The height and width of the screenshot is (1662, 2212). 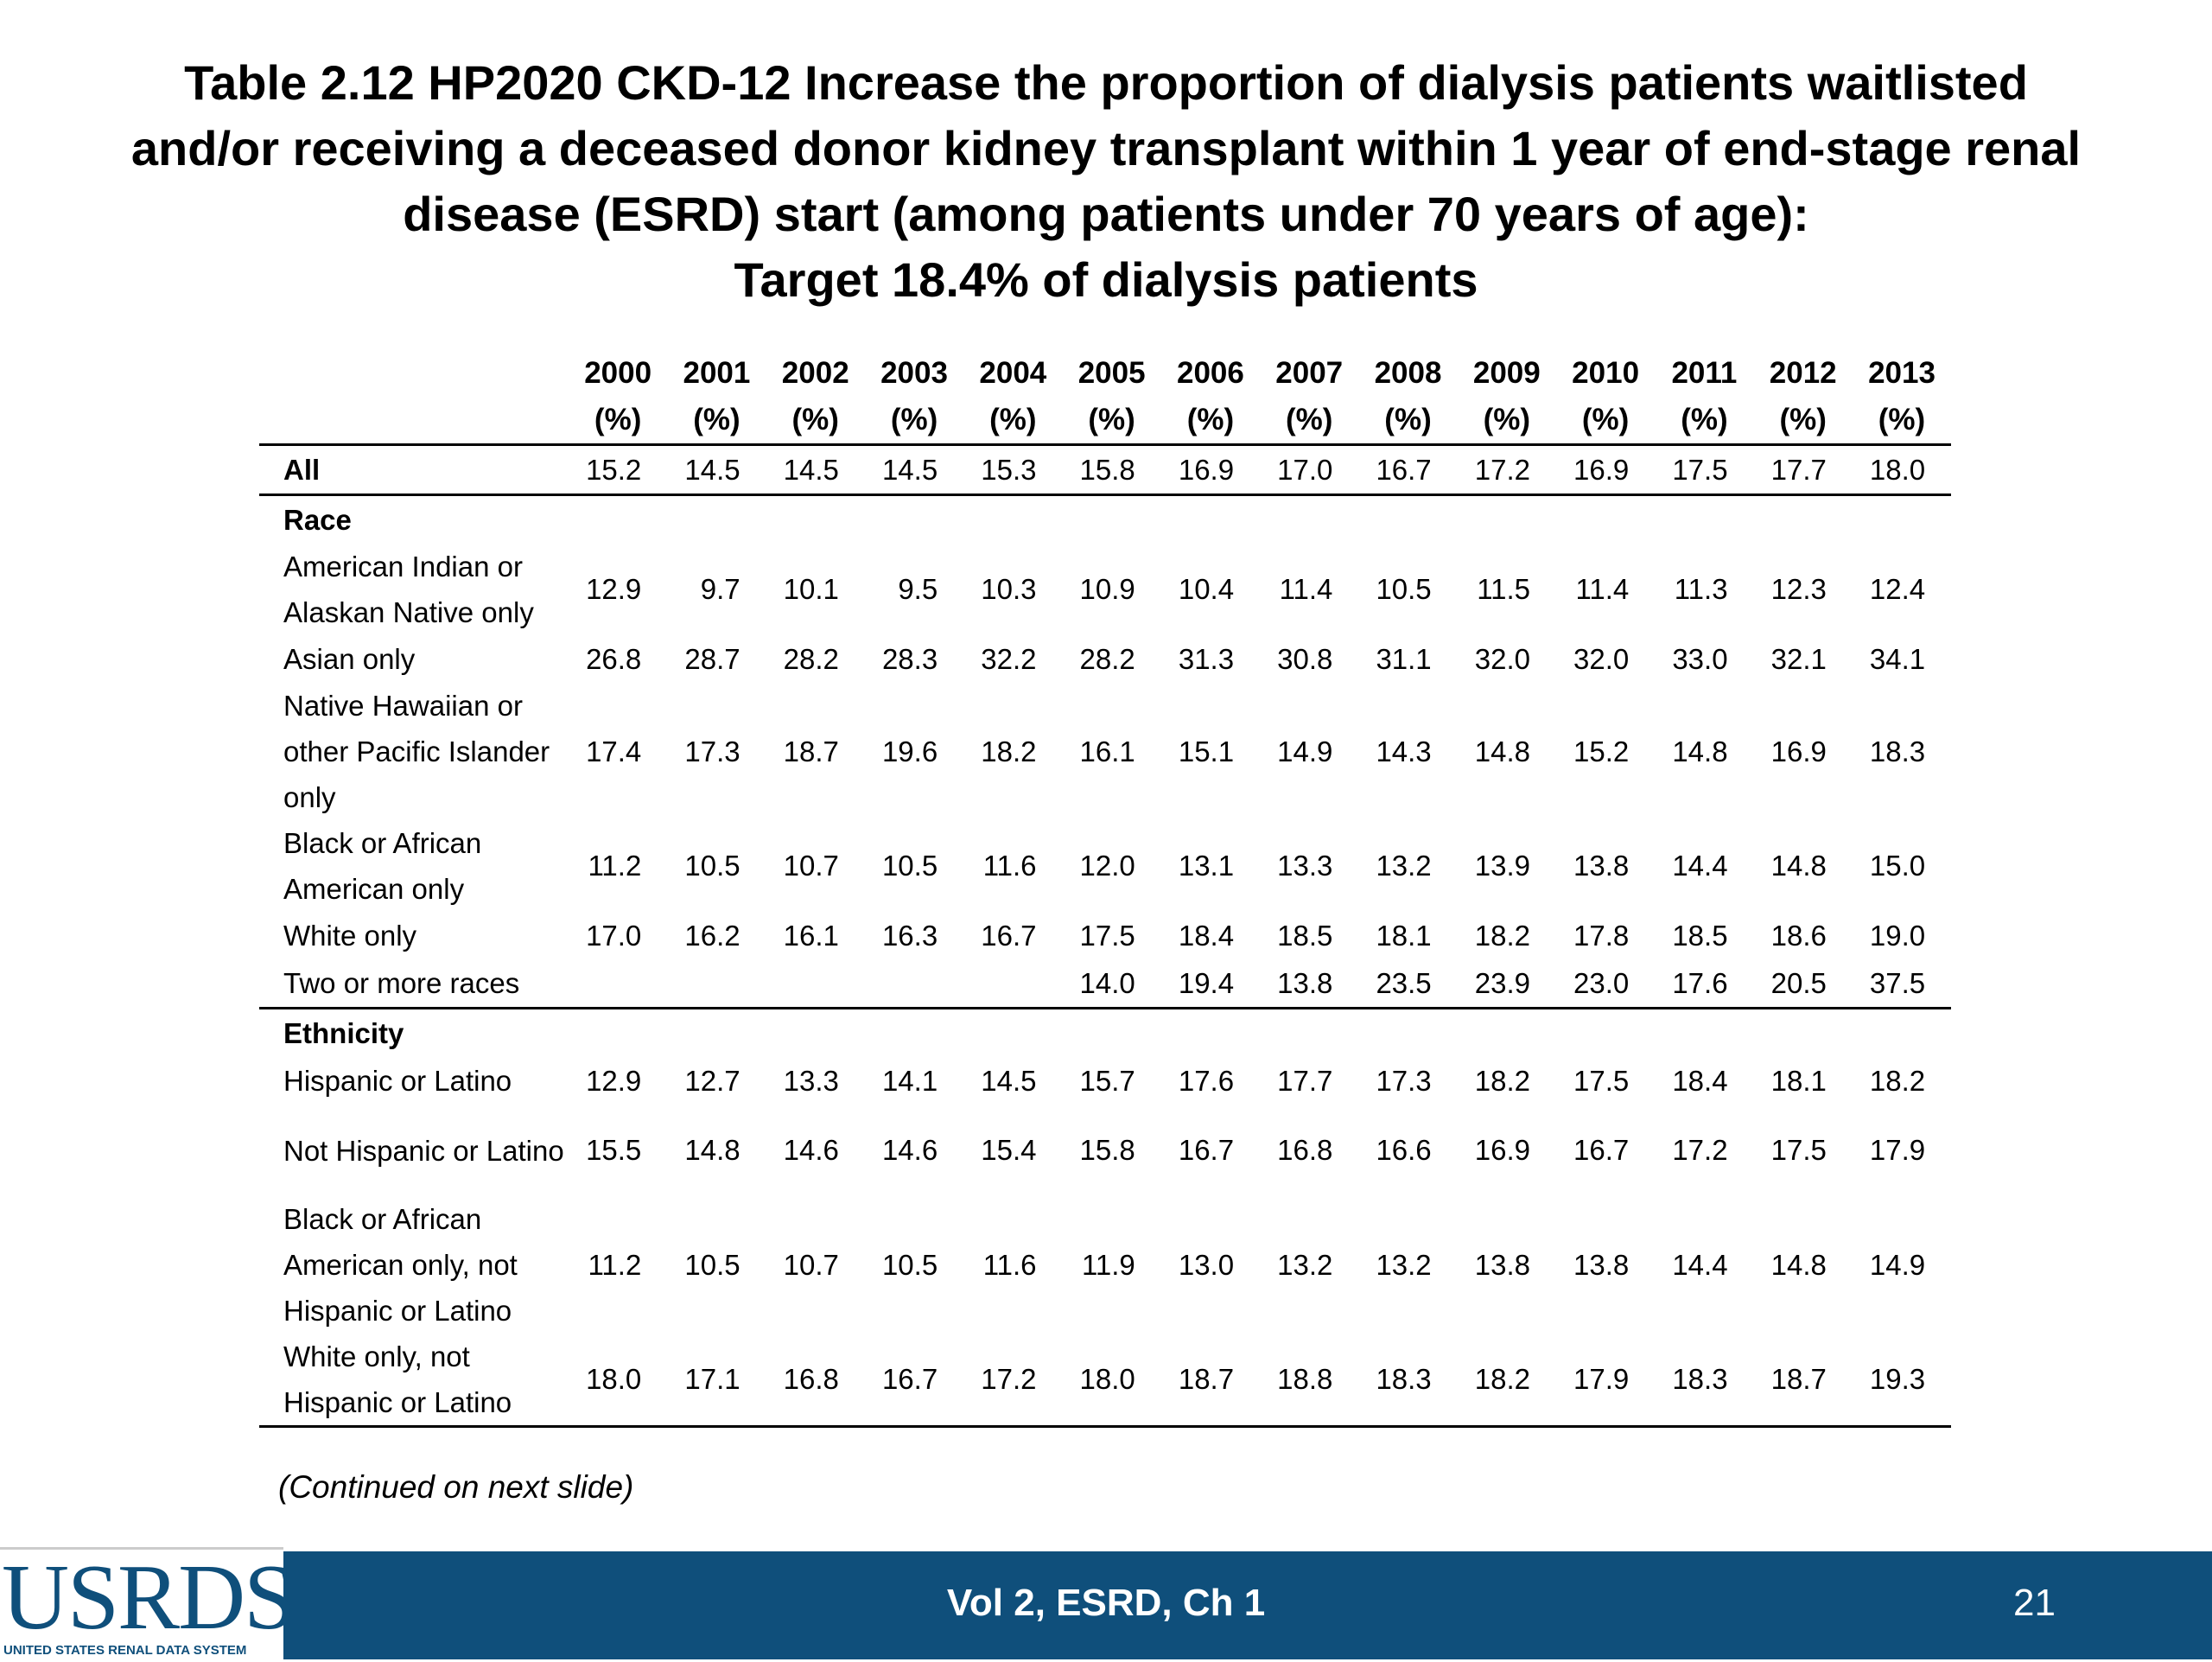 I want to click on table-cell: 13.3, so click(x=1305, y=866).